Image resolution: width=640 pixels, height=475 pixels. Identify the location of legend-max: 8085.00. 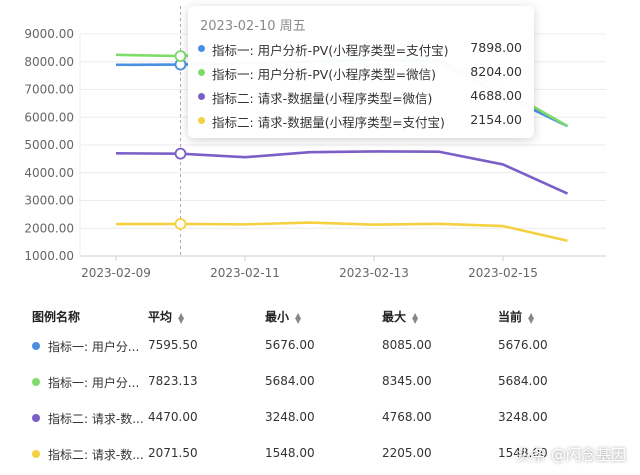
(407, 345).